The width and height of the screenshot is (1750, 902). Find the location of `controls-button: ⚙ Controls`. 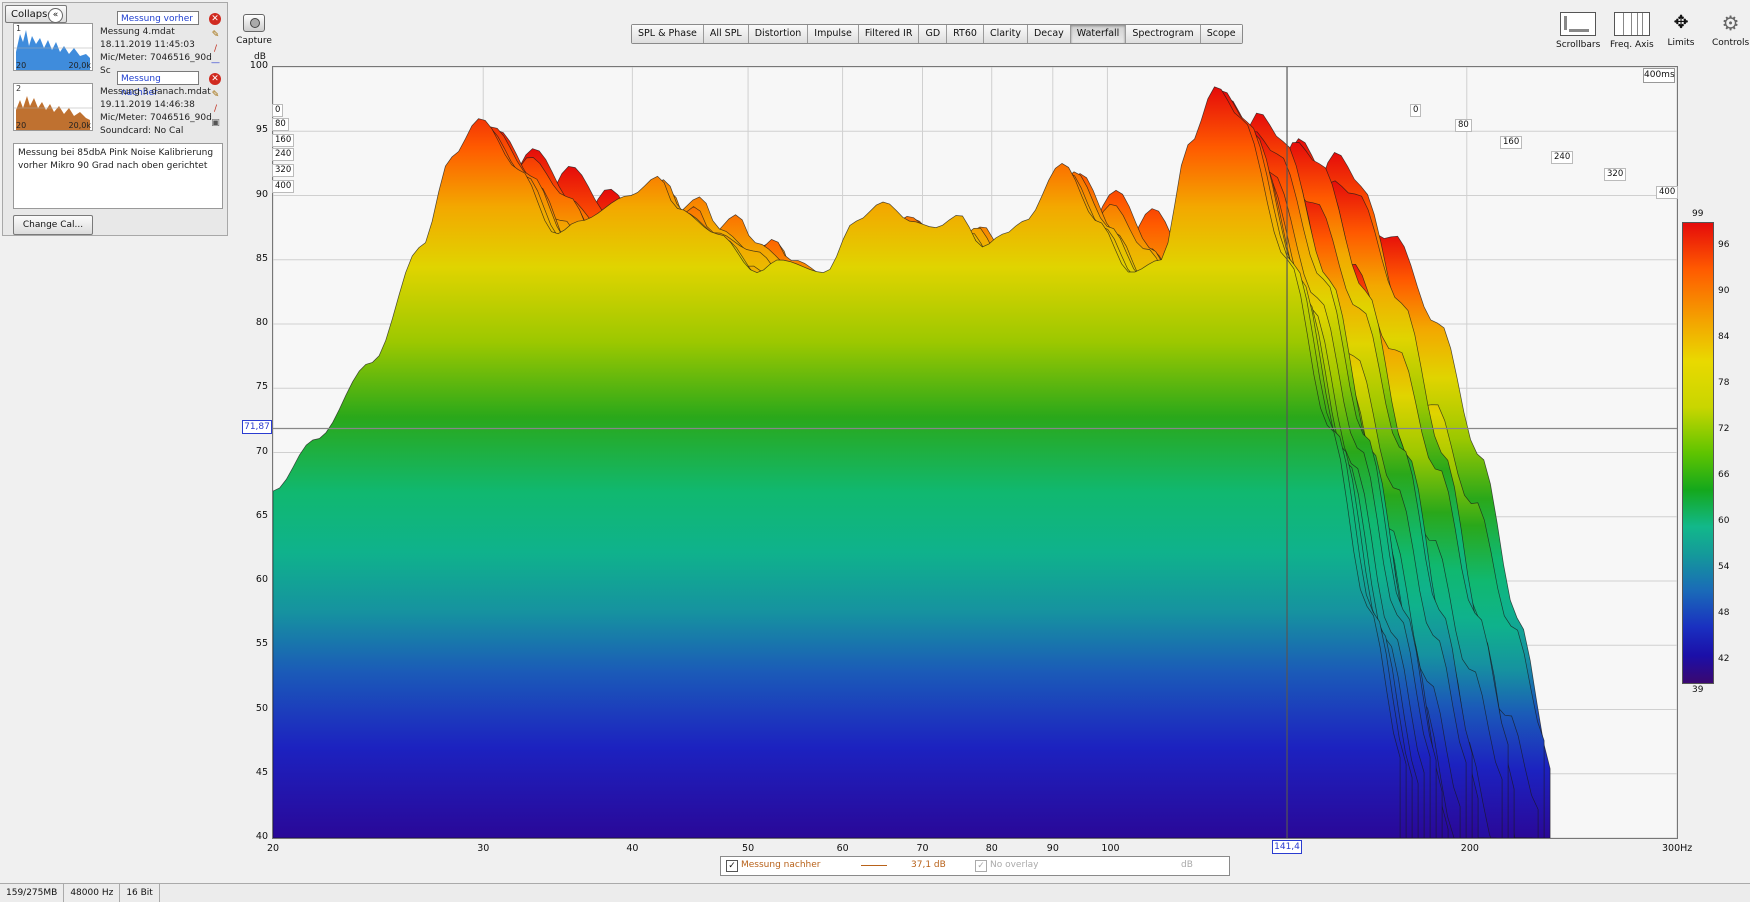

controls-button: ⚙ Controls is located at coordinates (1730, 30).